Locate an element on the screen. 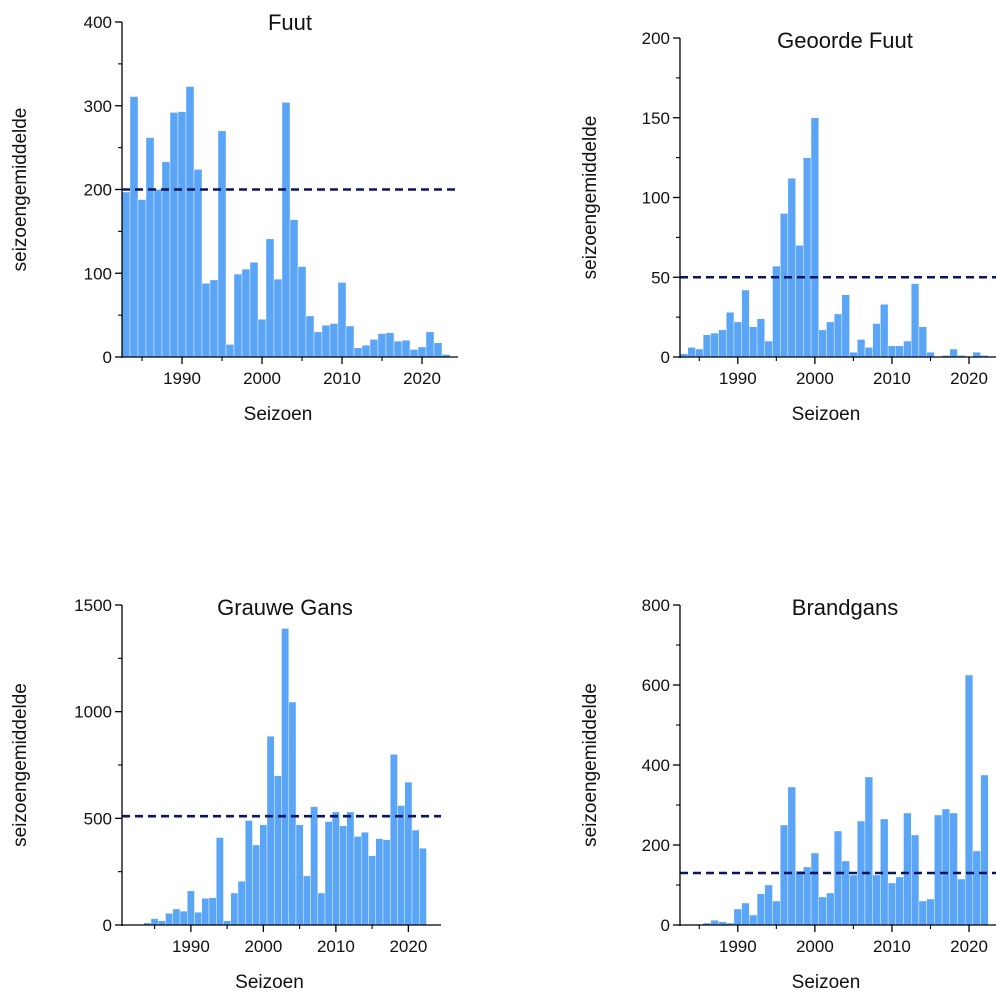  chart-title: Geoorde Fuut is located at coordinates (845, 40).